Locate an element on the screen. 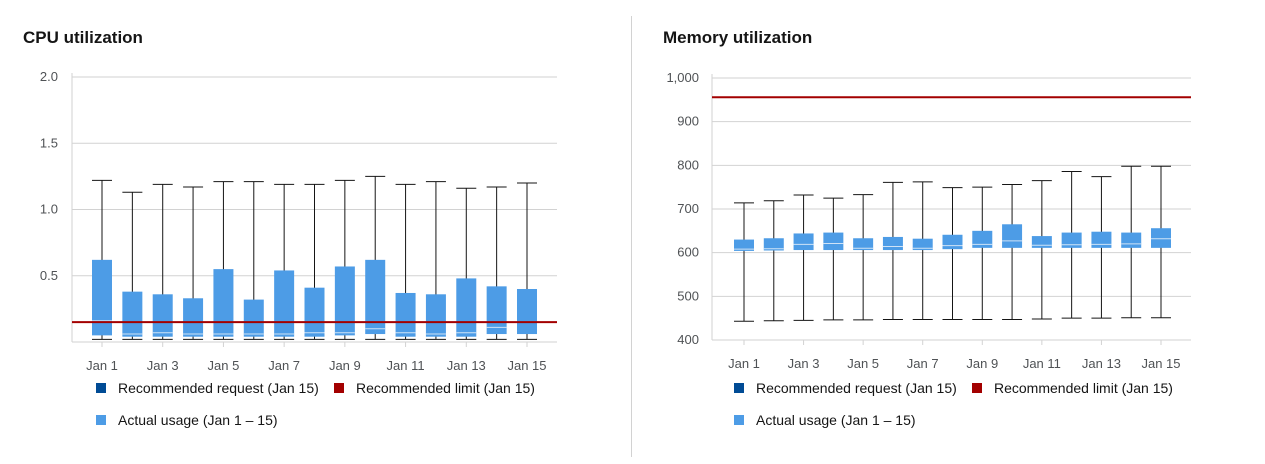 Image resolution: width=1265 pixels, height=464 pixels. y-tick-label: 1.5 is located at coordinates (49, 142).